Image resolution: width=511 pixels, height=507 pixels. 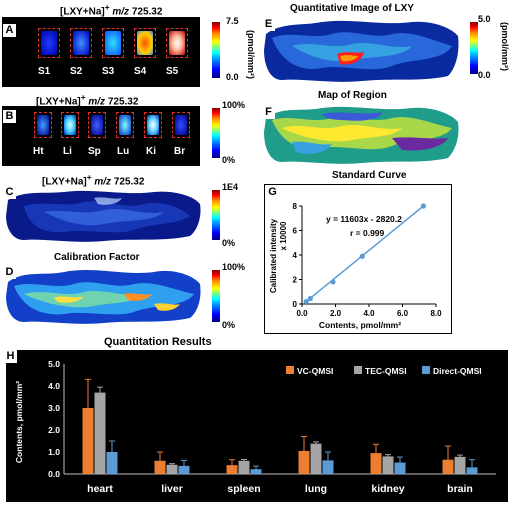 I want to click on panel-g-title: Standard Curve, so click(x=369, y=175).